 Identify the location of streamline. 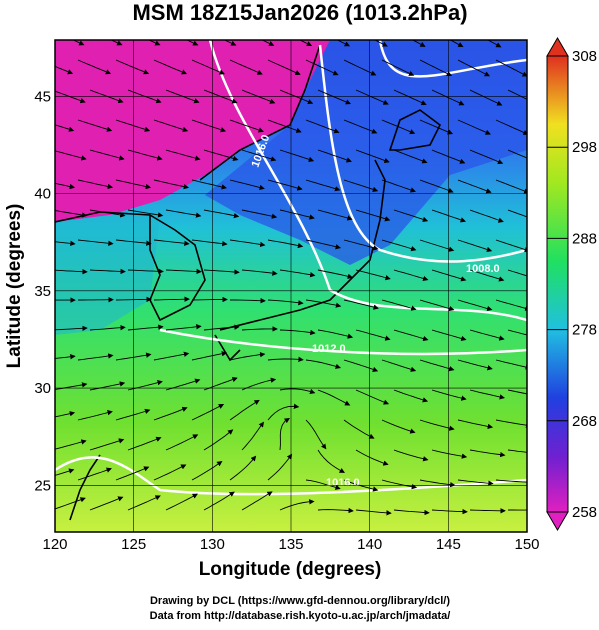
(209, 300).